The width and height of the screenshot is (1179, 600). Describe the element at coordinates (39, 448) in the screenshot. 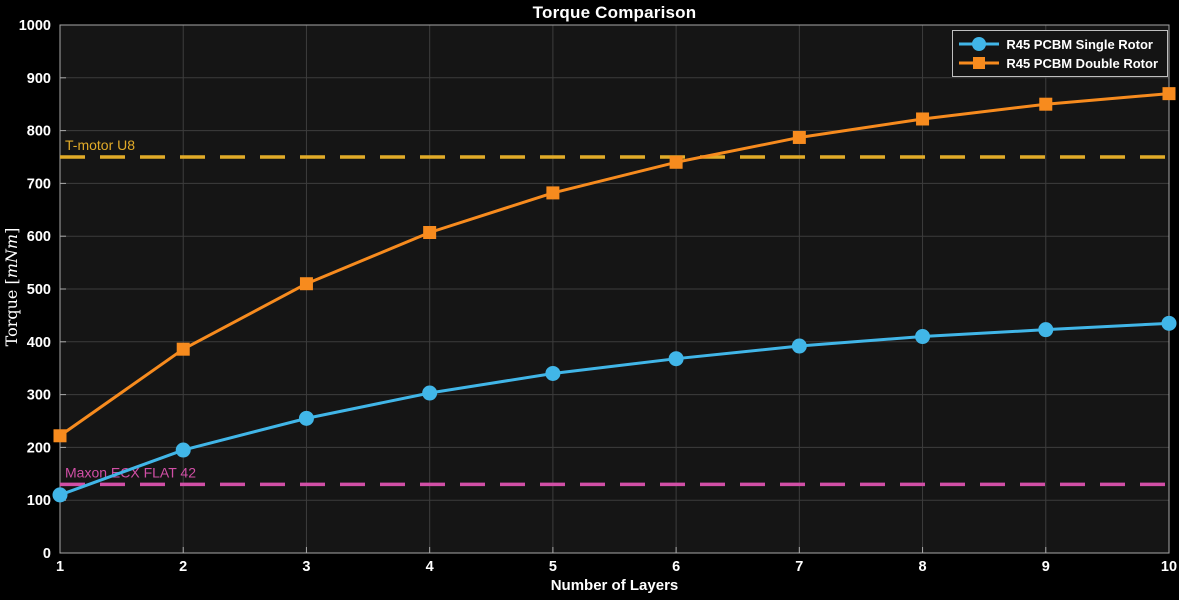

I see `y-tick-label: 200` at that location.